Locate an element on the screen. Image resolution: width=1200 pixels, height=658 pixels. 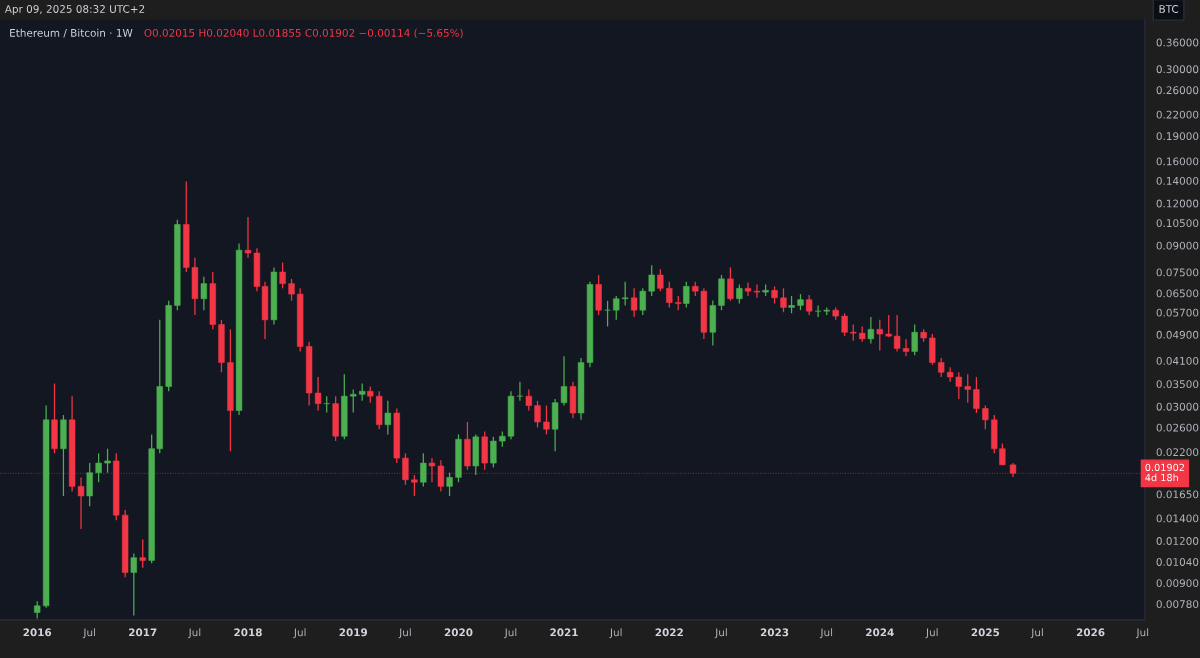
y-tick-label: 0.09000 is located at coordinates (1177, 245).